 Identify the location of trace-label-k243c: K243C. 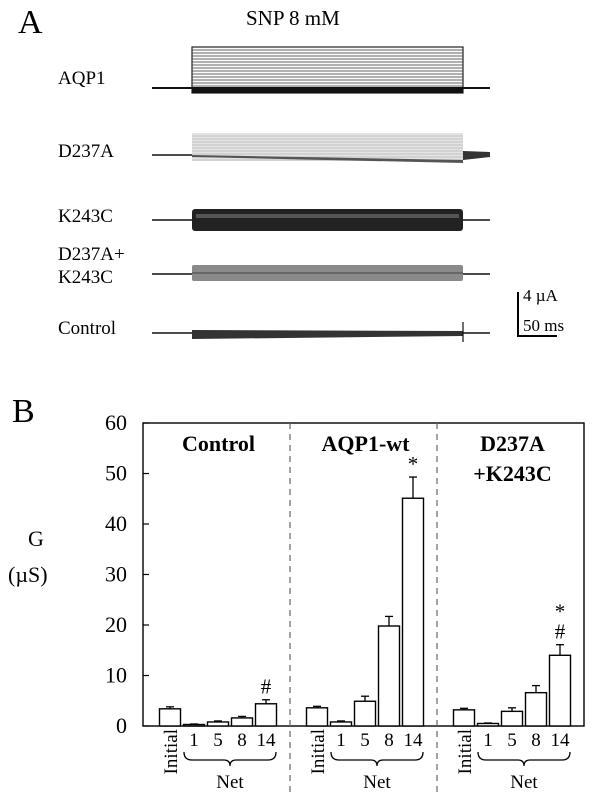
(85, 216).